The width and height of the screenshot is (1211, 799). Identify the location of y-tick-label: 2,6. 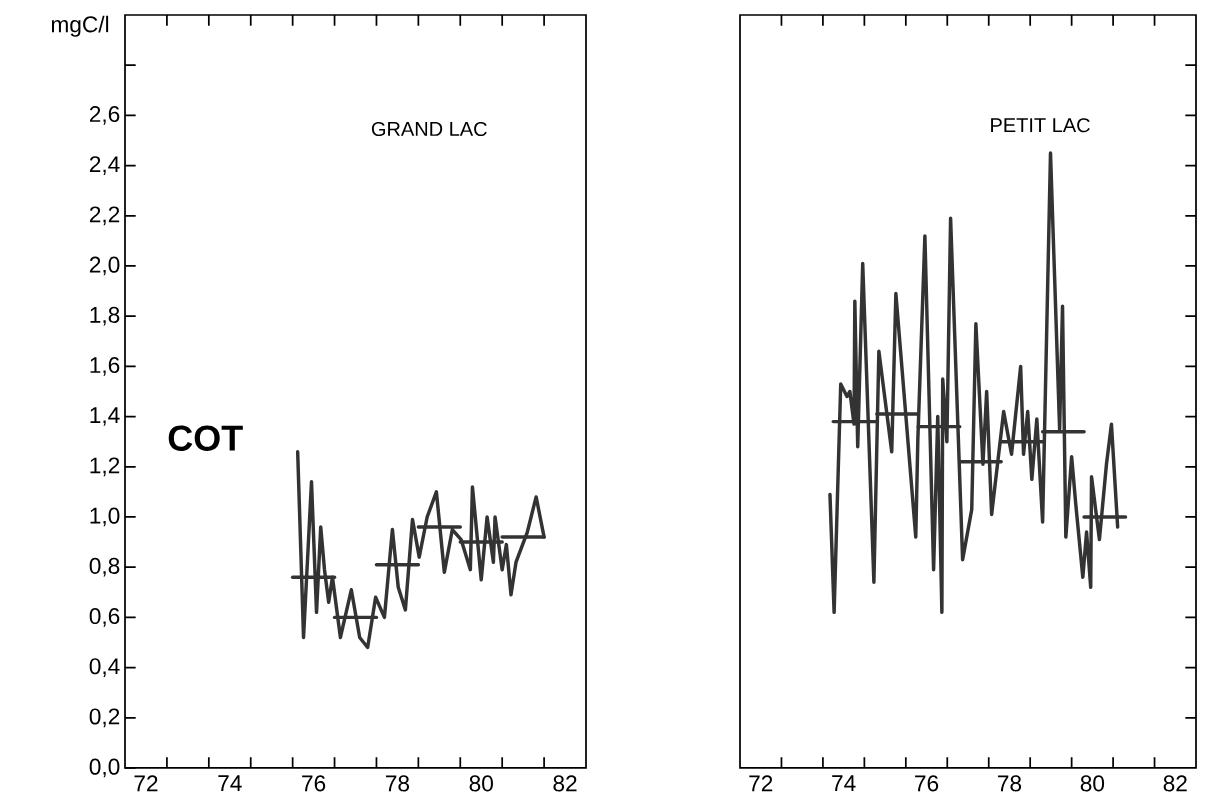
(104, 115).